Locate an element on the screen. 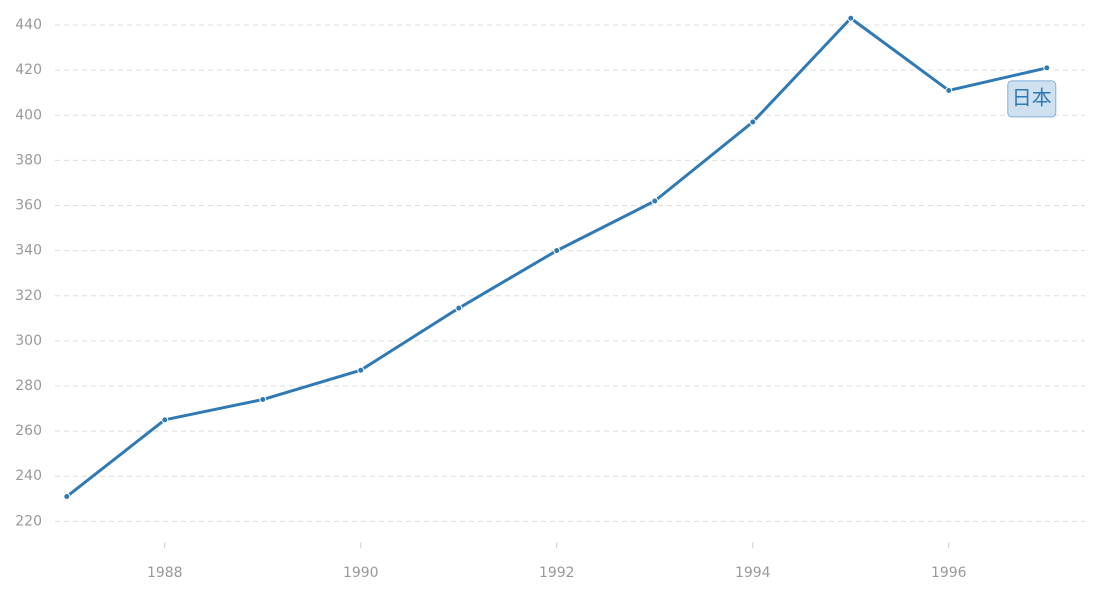 This screenshot has height=593, width=1095. y-tick-label: 260 is located at coordinates (28, 431).